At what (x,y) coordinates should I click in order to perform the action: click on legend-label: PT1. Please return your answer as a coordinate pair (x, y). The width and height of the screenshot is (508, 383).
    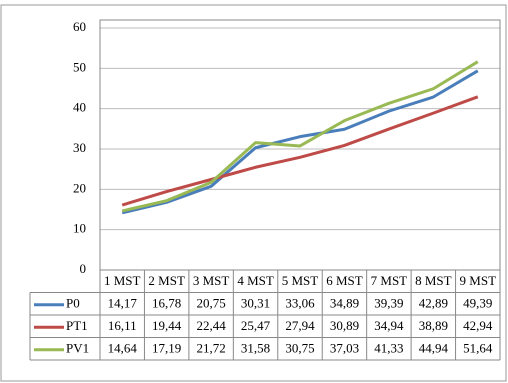
    Looking at the image, I should click on (77, 325).